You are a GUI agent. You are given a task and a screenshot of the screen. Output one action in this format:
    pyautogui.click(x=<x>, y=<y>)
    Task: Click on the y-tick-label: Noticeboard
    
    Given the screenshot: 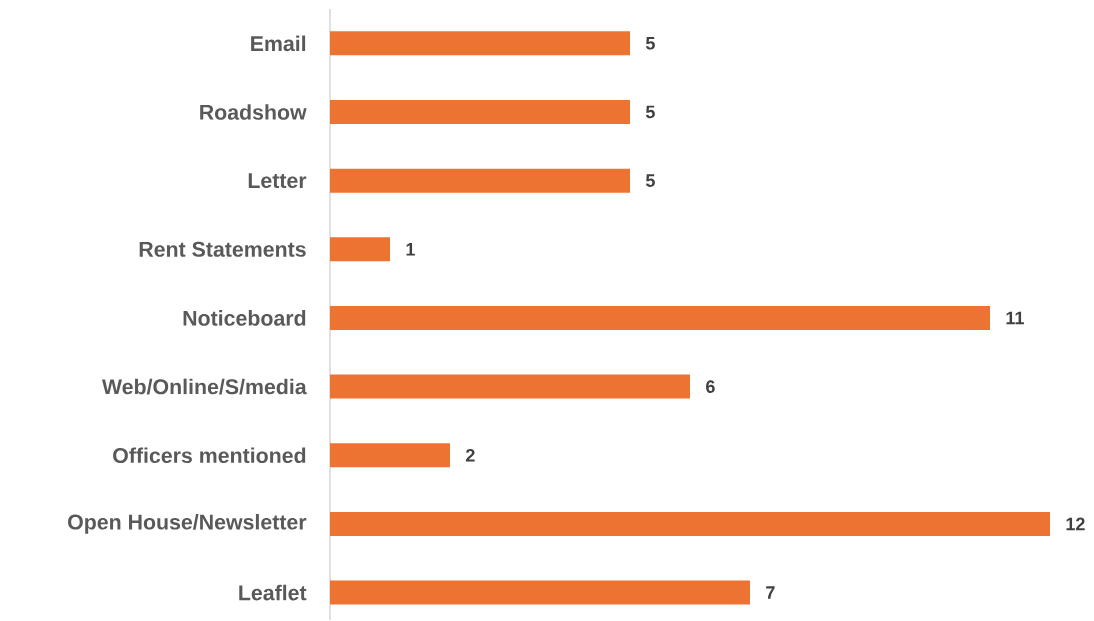 What is the action you would take?
    pyautogui.click(x=244, y=318)
    